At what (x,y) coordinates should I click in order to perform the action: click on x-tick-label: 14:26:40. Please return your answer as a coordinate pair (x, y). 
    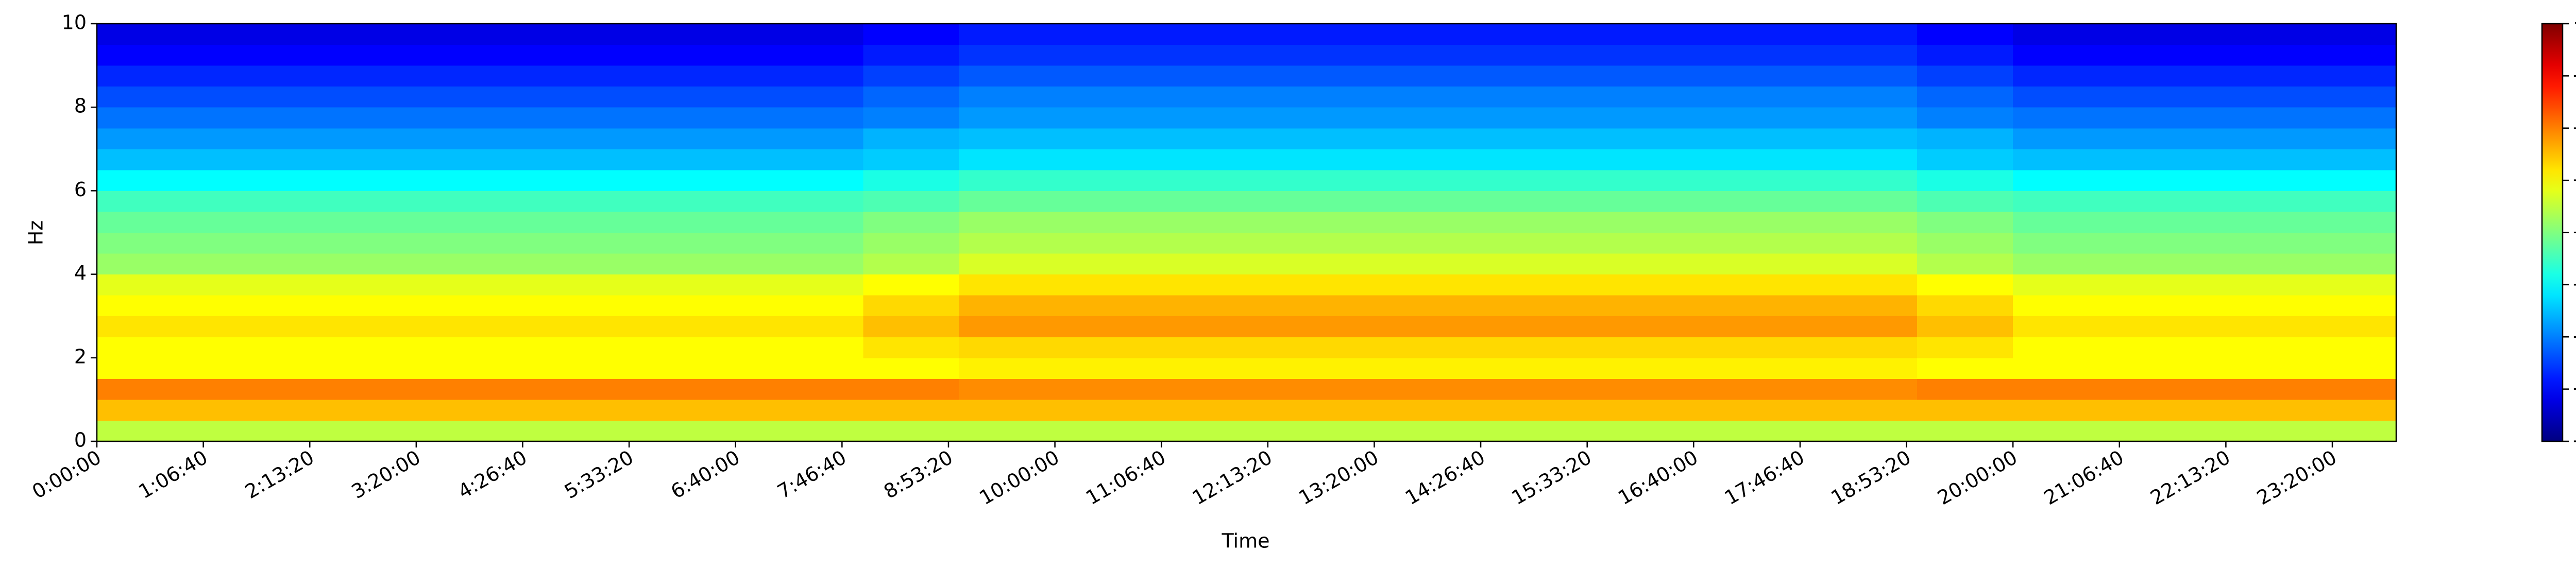
    Looking at the image, I should click on (1445, 477).